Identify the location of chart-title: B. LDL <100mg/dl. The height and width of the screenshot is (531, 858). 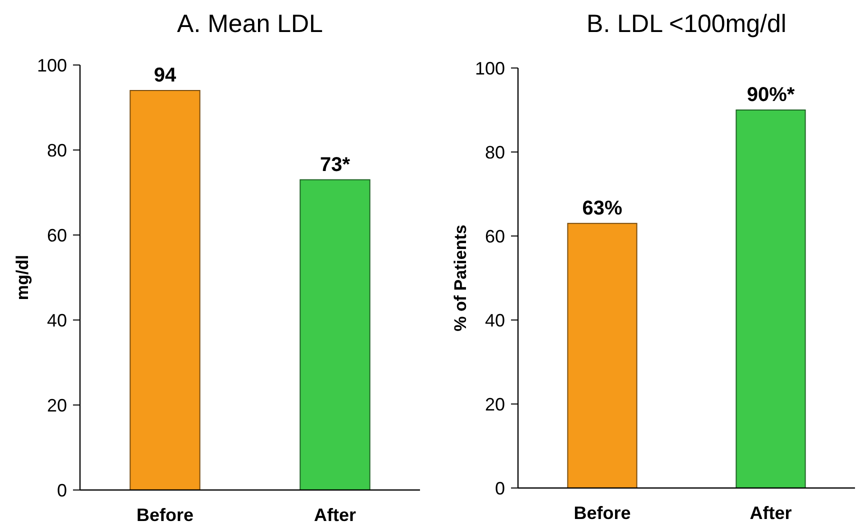
(686, 24).